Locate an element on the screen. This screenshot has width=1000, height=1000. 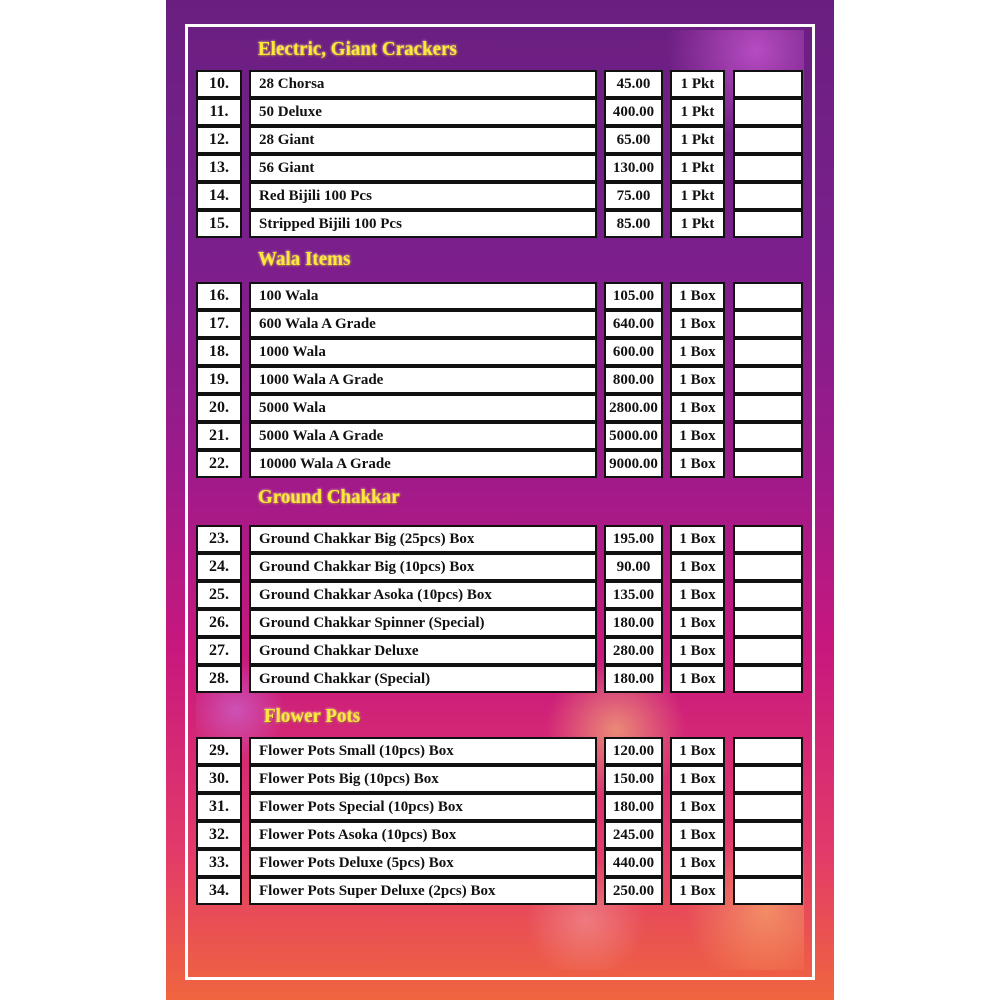
item-price: 245.00 is located at coordinates (633, 835).